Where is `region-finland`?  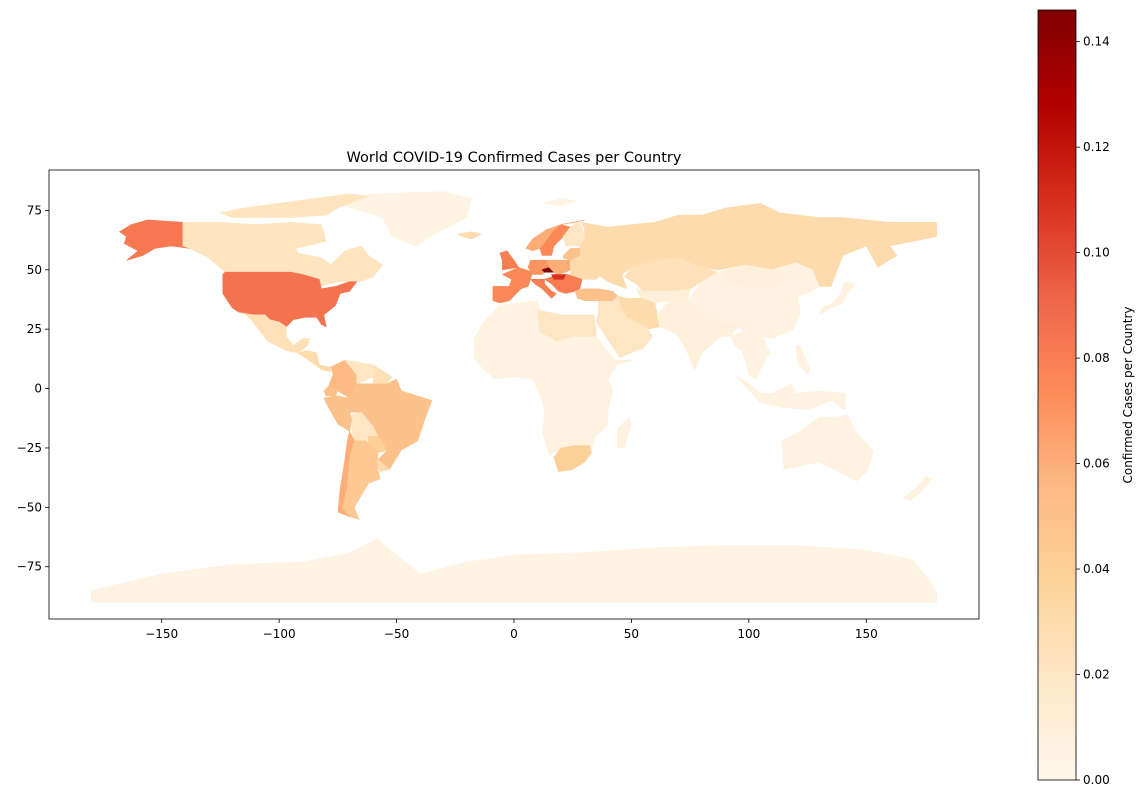
region-finland is located at coordinates (573, 234).